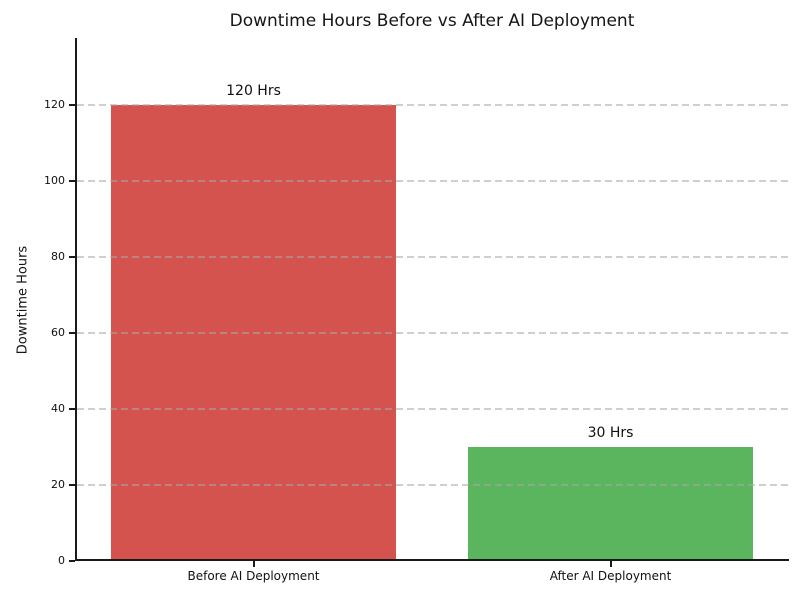  Describe the element at coordinates (58, 484) in the screenshot. I see `y-tick-label: 20` at that location.